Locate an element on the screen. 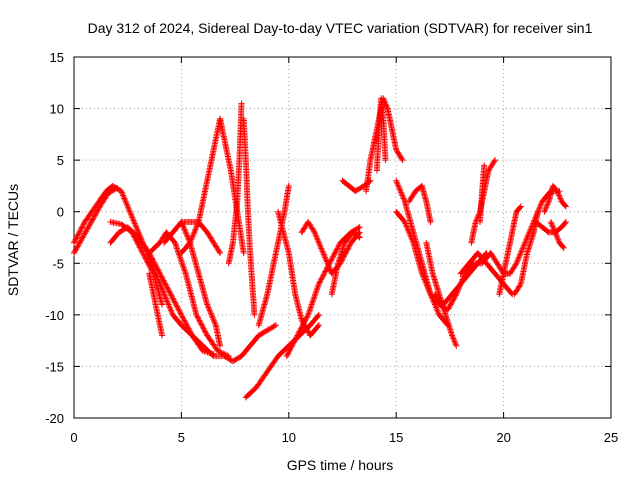  series-sat-l is located at coordinates (249, 216).